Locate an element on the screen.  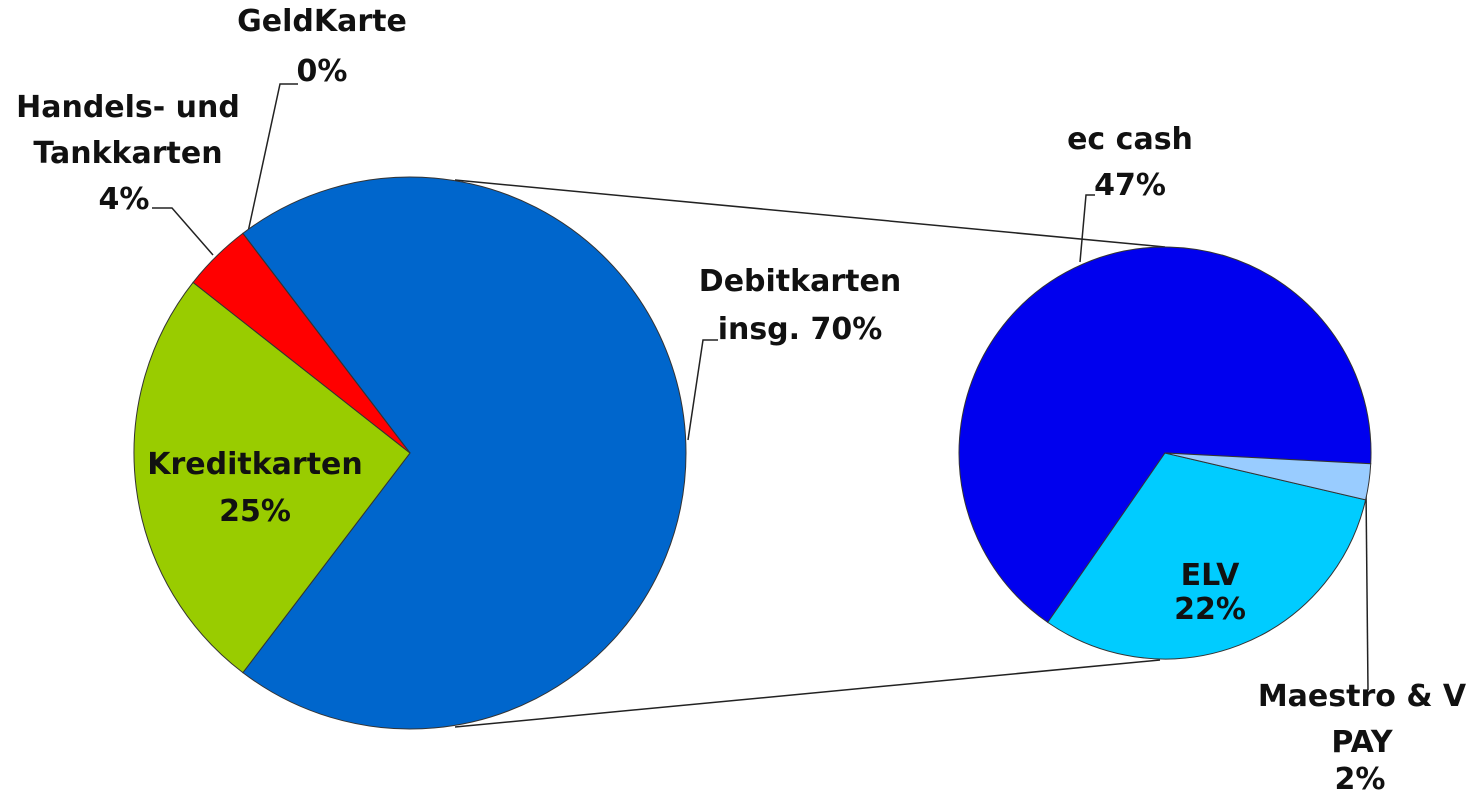
value-label: 0% is located at coordinates (322, 71).